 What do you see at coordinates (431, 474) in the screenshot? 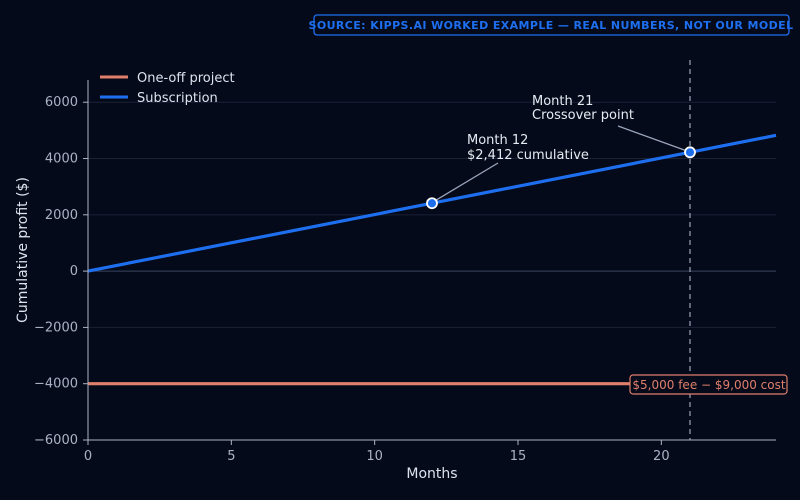
I see `x-axis-label: Months` at bounding box center [431, 474].